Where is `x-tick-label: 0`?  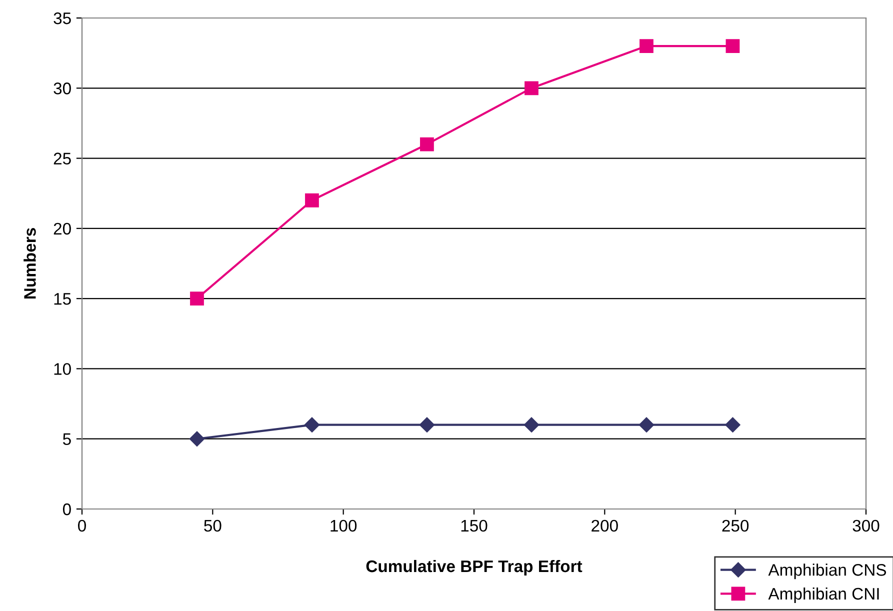 x-tick-label: 0 is located at coordinates (82, 526).